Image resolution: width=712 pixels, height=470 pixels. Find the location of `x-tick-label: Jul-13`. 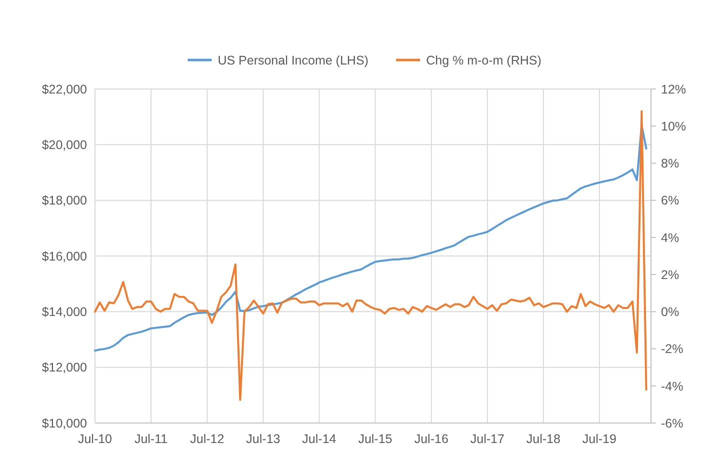

x-tick-label: Jul-13 is located at coordinates (263, 439).